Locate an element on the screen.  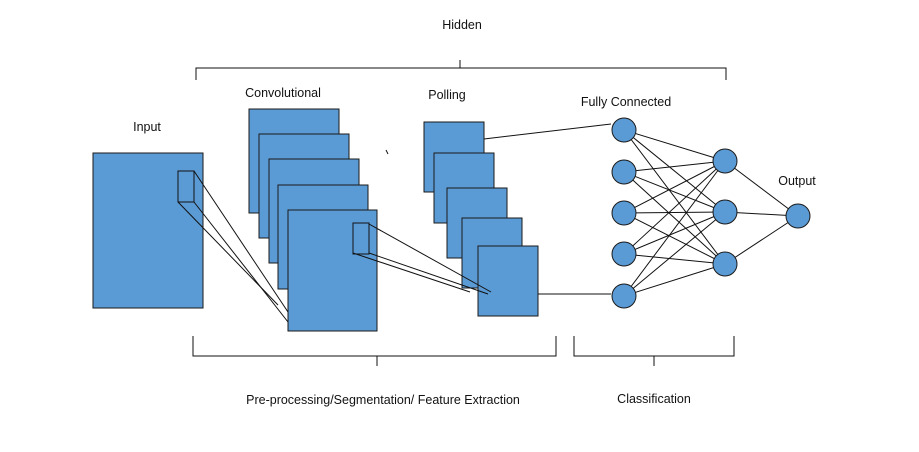
conv-receptive-field is located at coordinates (361, 238).